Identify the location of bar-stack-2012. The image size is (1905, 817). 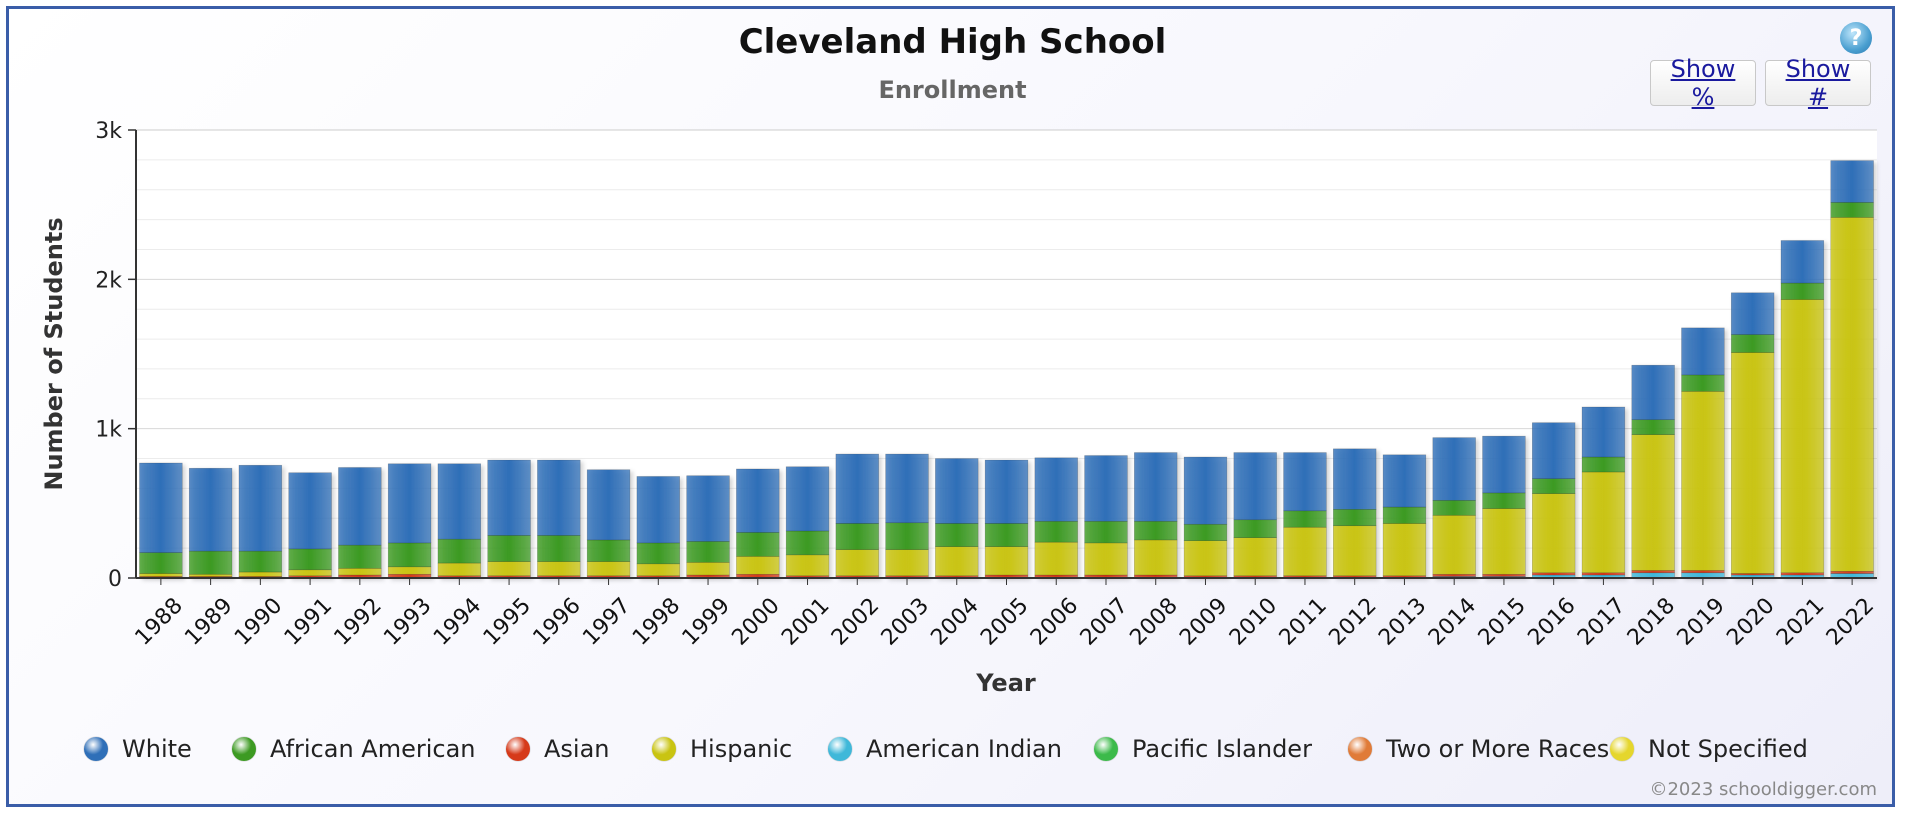
(1355, 513).